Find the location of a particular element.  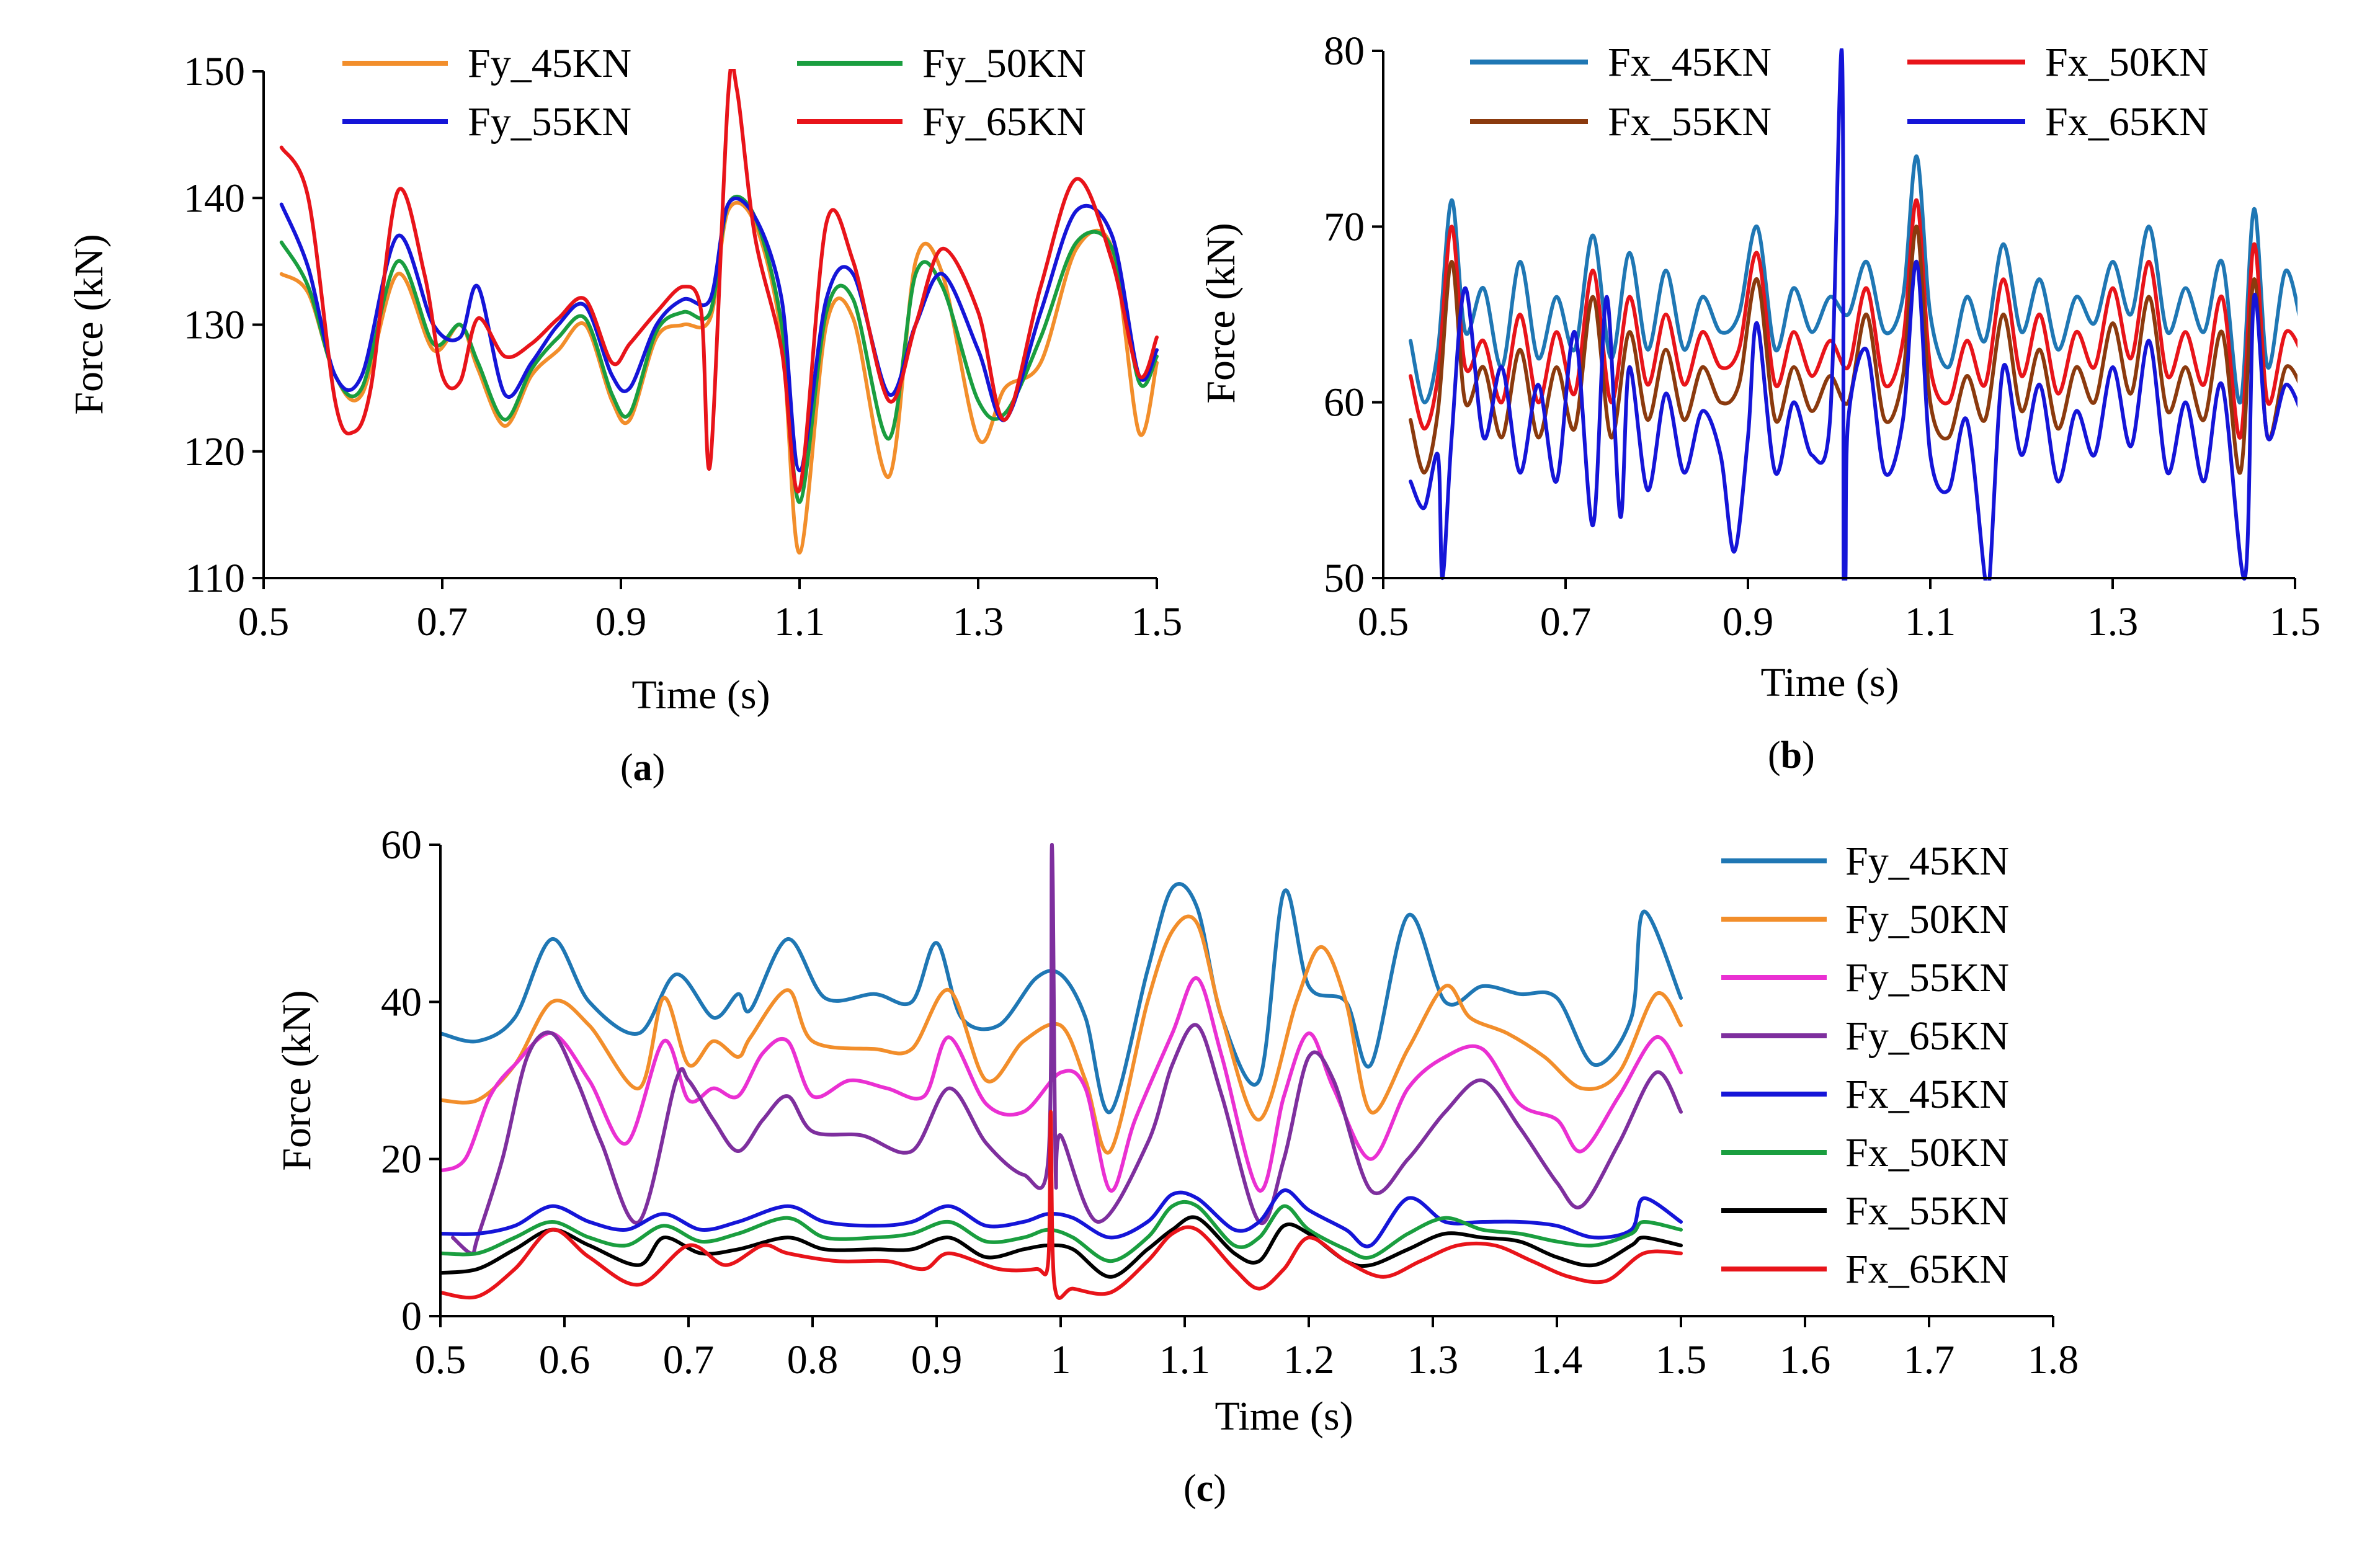

y-tick-label: 80 is located at coordinates (1345, 51).